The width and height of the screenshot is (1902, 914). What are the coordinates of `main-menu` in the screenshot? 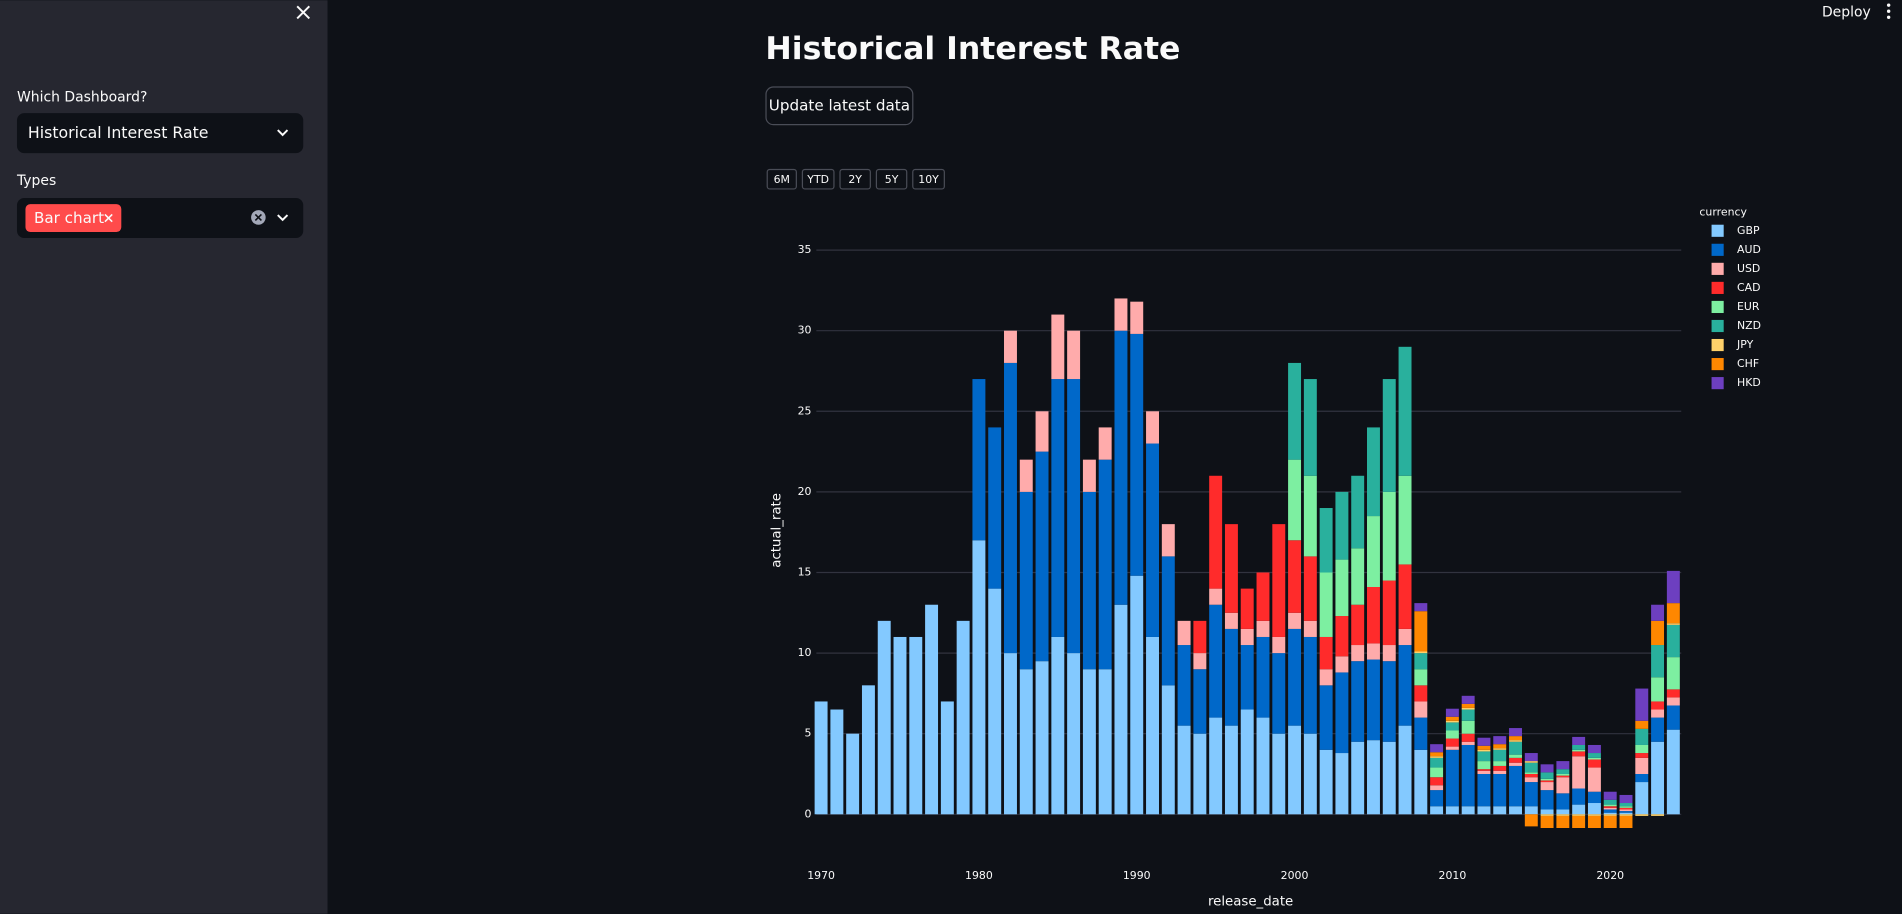 It's located at (1888, 11).